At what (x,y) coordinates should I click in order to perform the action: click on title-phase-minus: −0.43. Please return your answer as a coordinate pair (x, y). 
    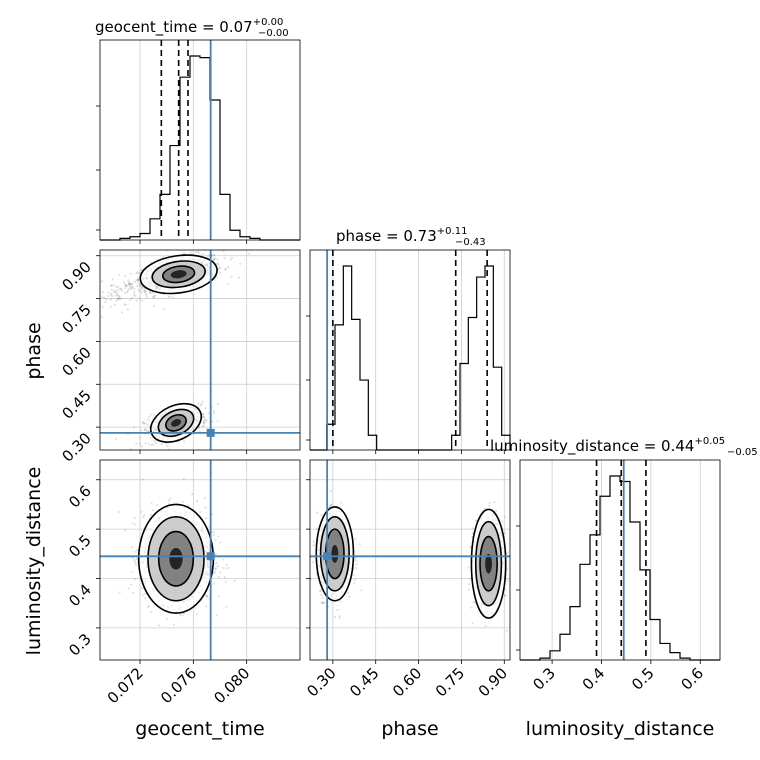
    Looking at the image, I should click on (470, 242).